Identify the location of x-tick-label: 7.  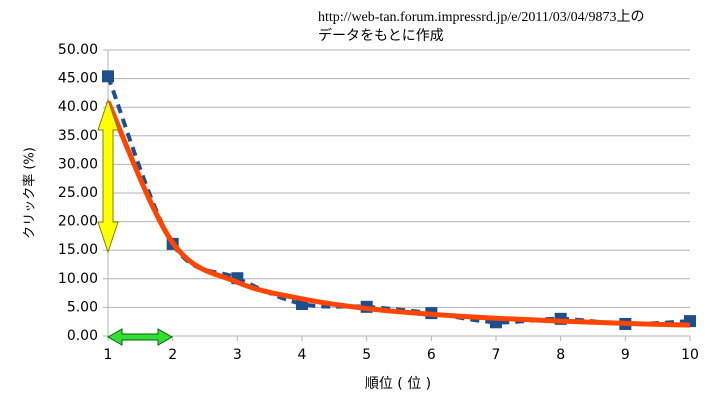
(496, 355).